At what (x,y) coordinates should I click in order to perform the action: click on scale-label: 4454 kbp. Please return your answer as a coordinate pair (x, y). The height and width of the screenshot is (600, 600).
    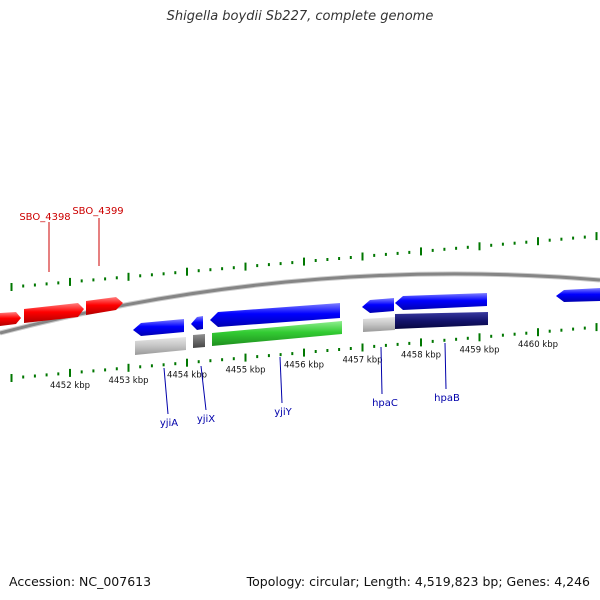
    Looking at the image, I should click on (187, 376).